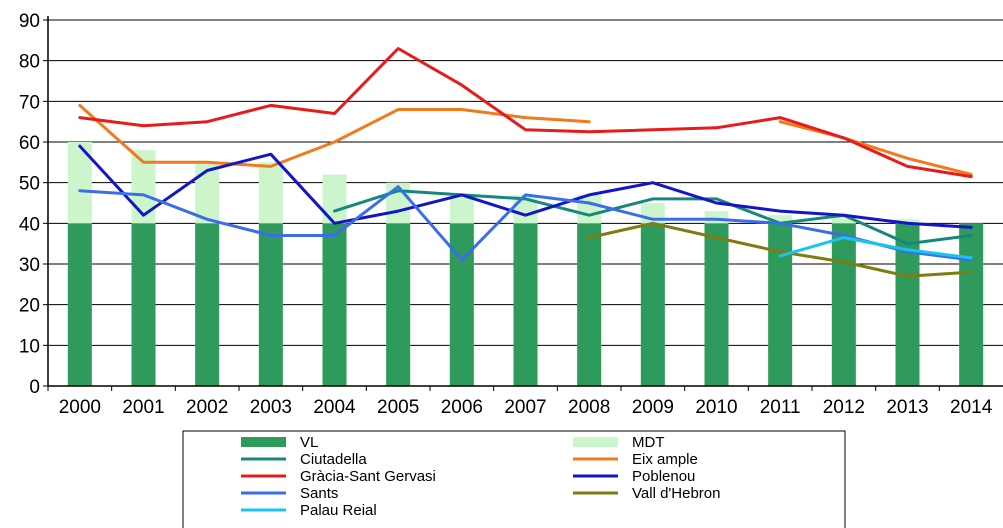  I want to click on x-tick-label: 2003, so click(271, 407).